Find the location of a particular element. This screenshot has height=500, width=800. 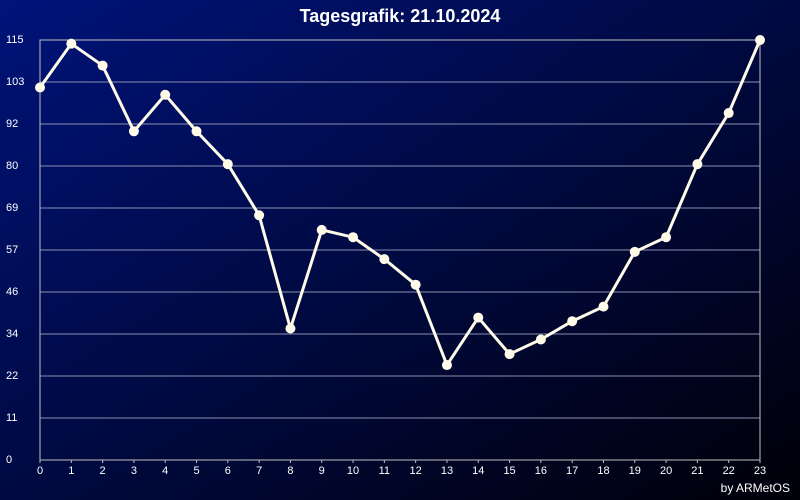

y-tick-label: 11 is located at coordinates (11, 418).